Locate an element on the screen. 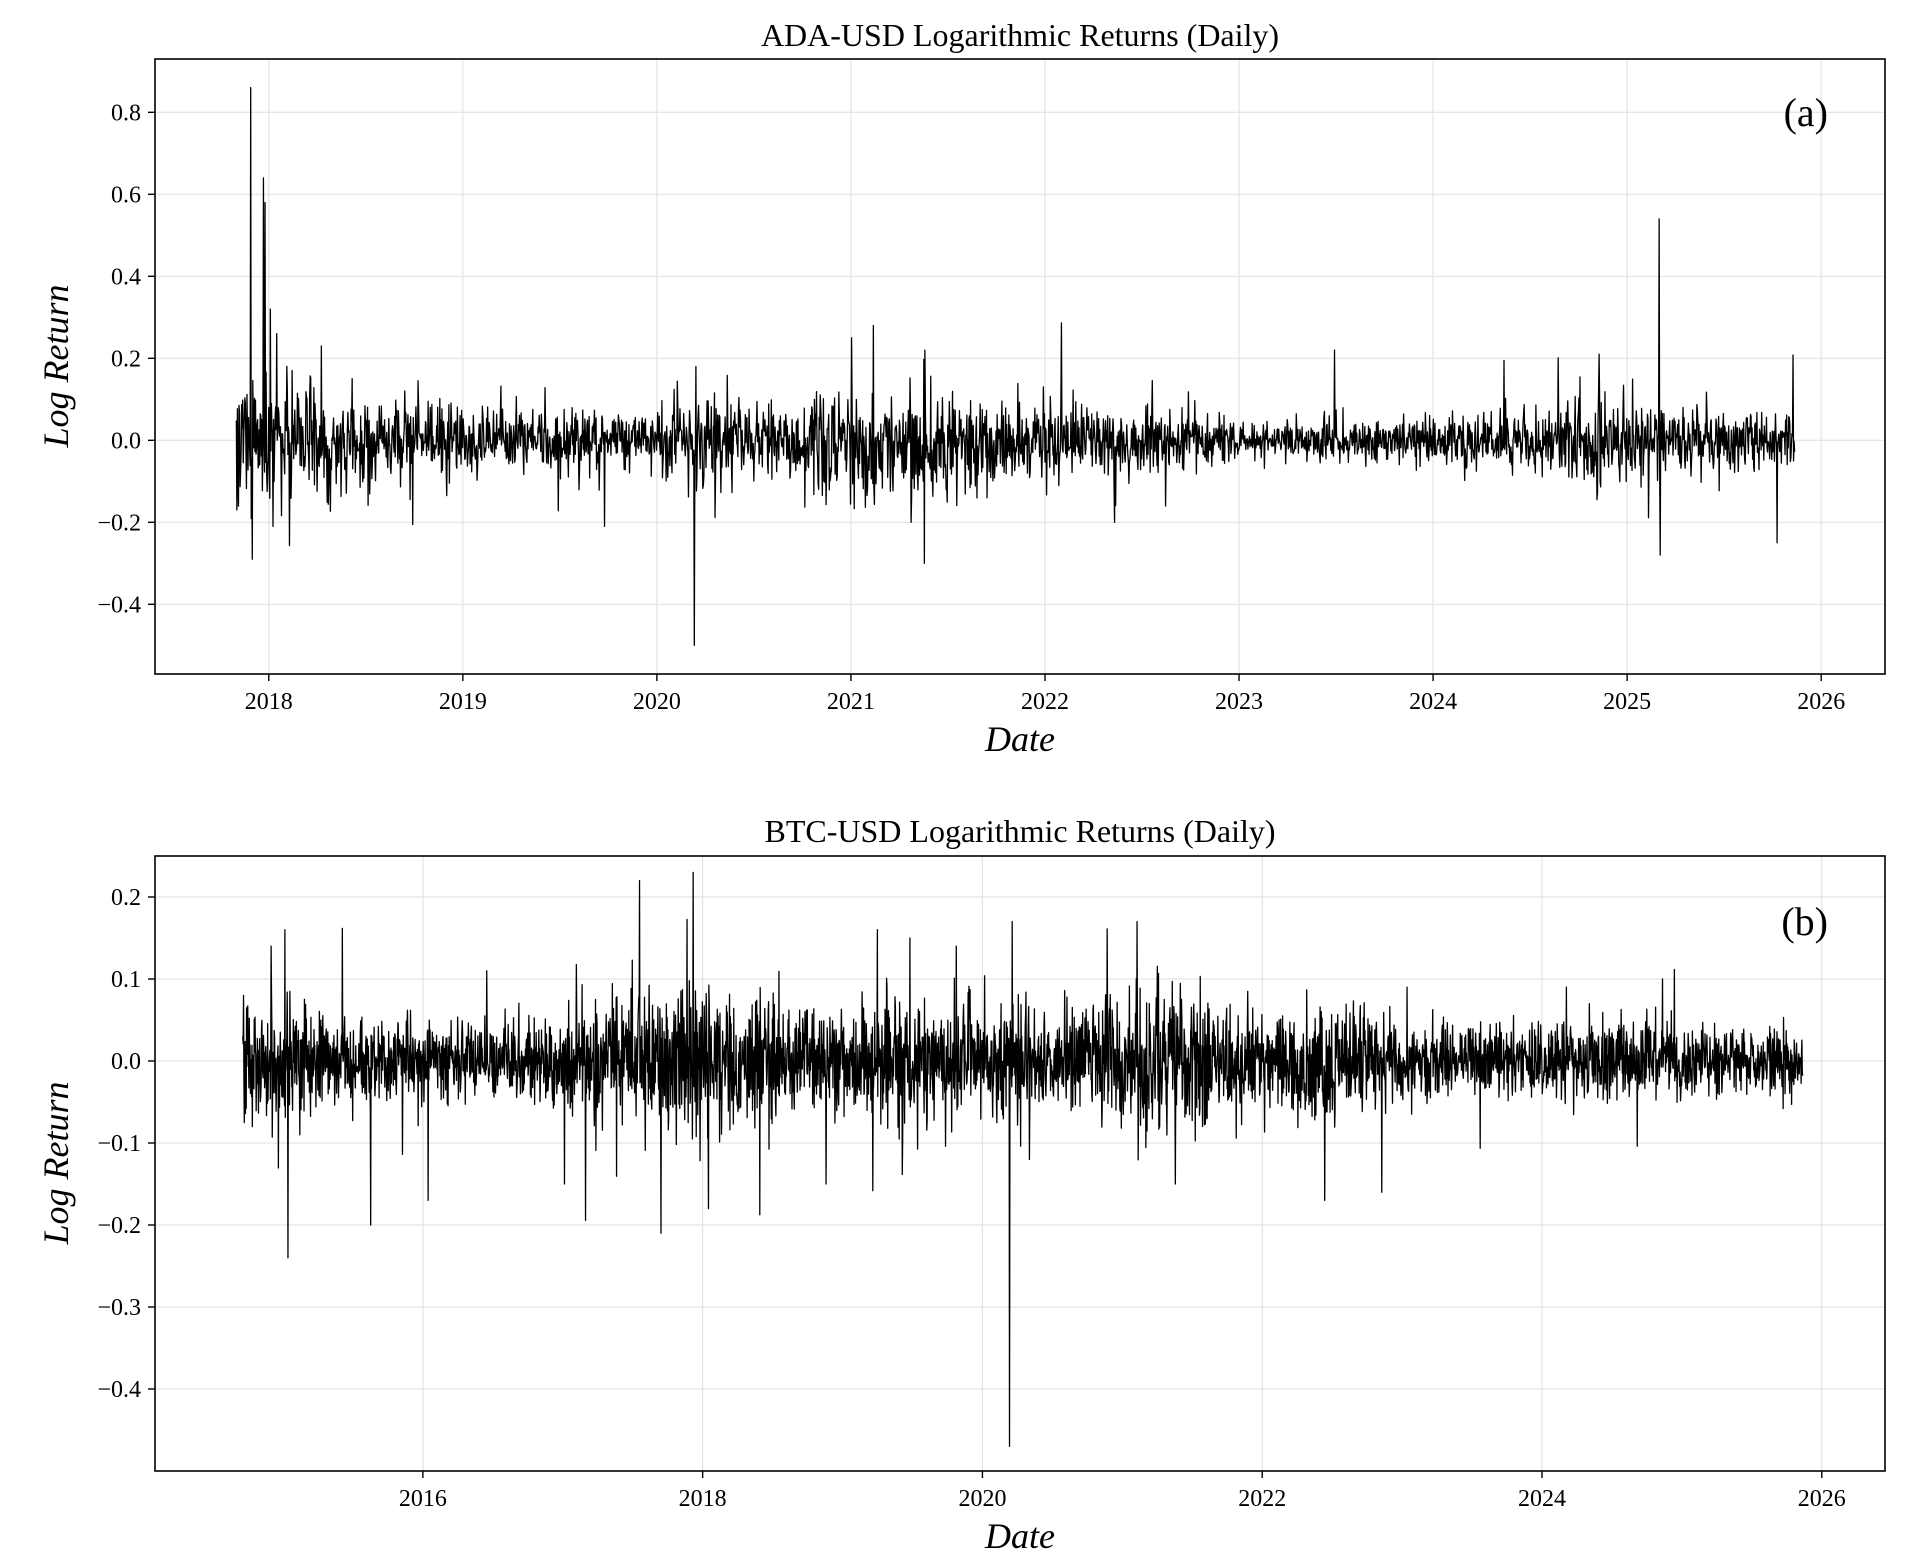  y-tick-label: 0.1 is located at coordinates (126, 980).